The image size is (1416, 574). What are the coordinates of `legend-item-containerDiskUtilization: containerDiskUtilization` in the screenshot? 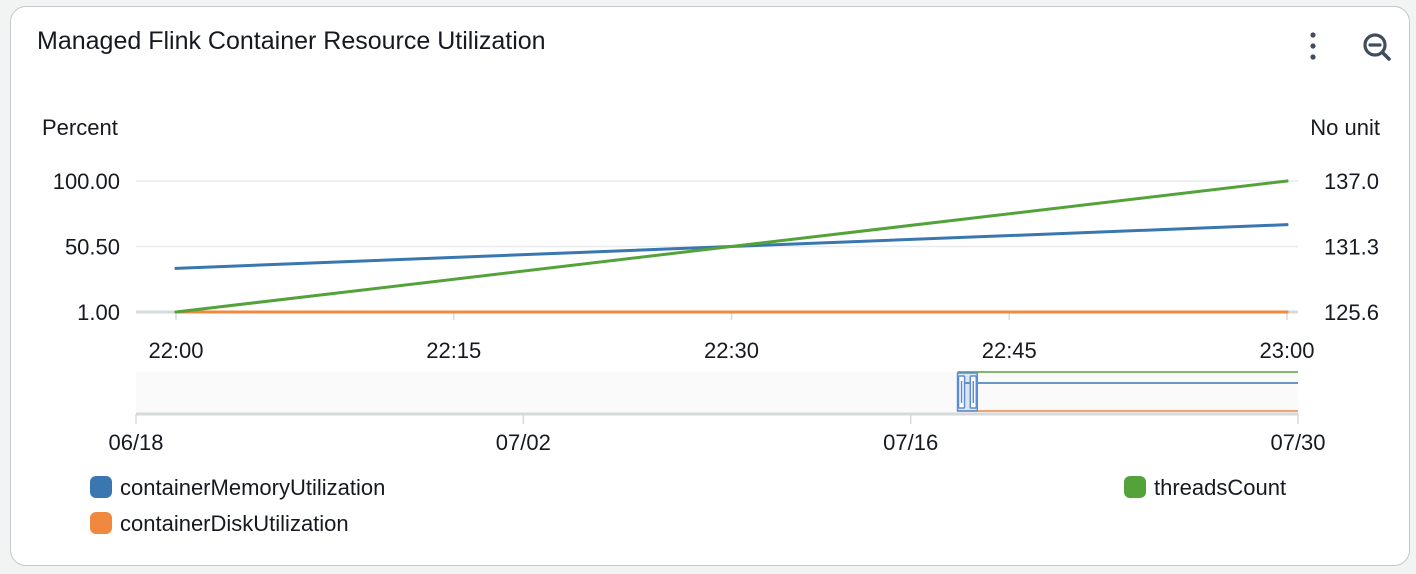 It's located at (219, 523).